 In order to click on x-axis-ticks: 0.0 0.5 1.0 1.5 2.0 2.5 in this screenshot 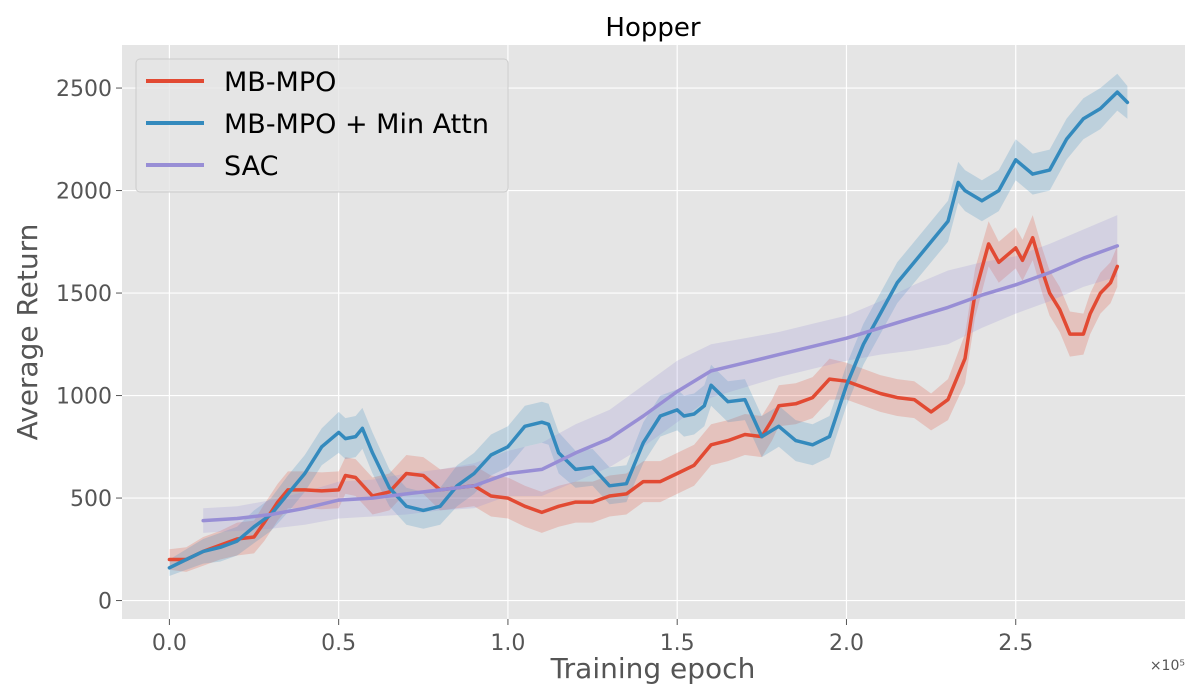, I will do `click(592, 637)`.